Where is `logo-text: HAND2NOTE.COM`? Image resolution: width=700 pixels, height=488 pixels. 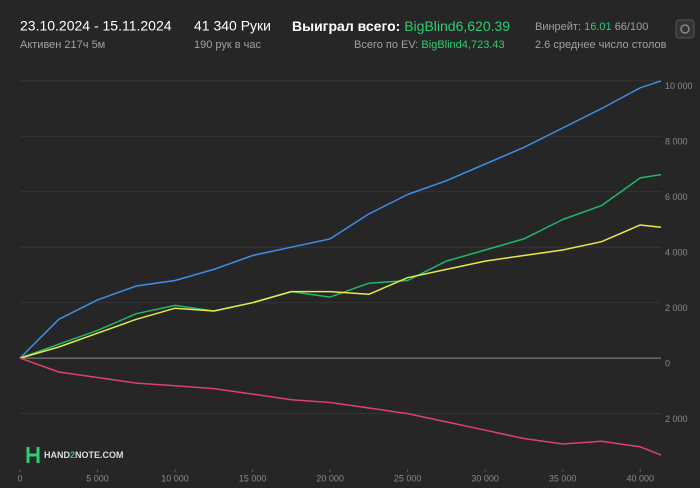 logo-text: HAND2NOTE.COM is located at coordinates (84, 455).